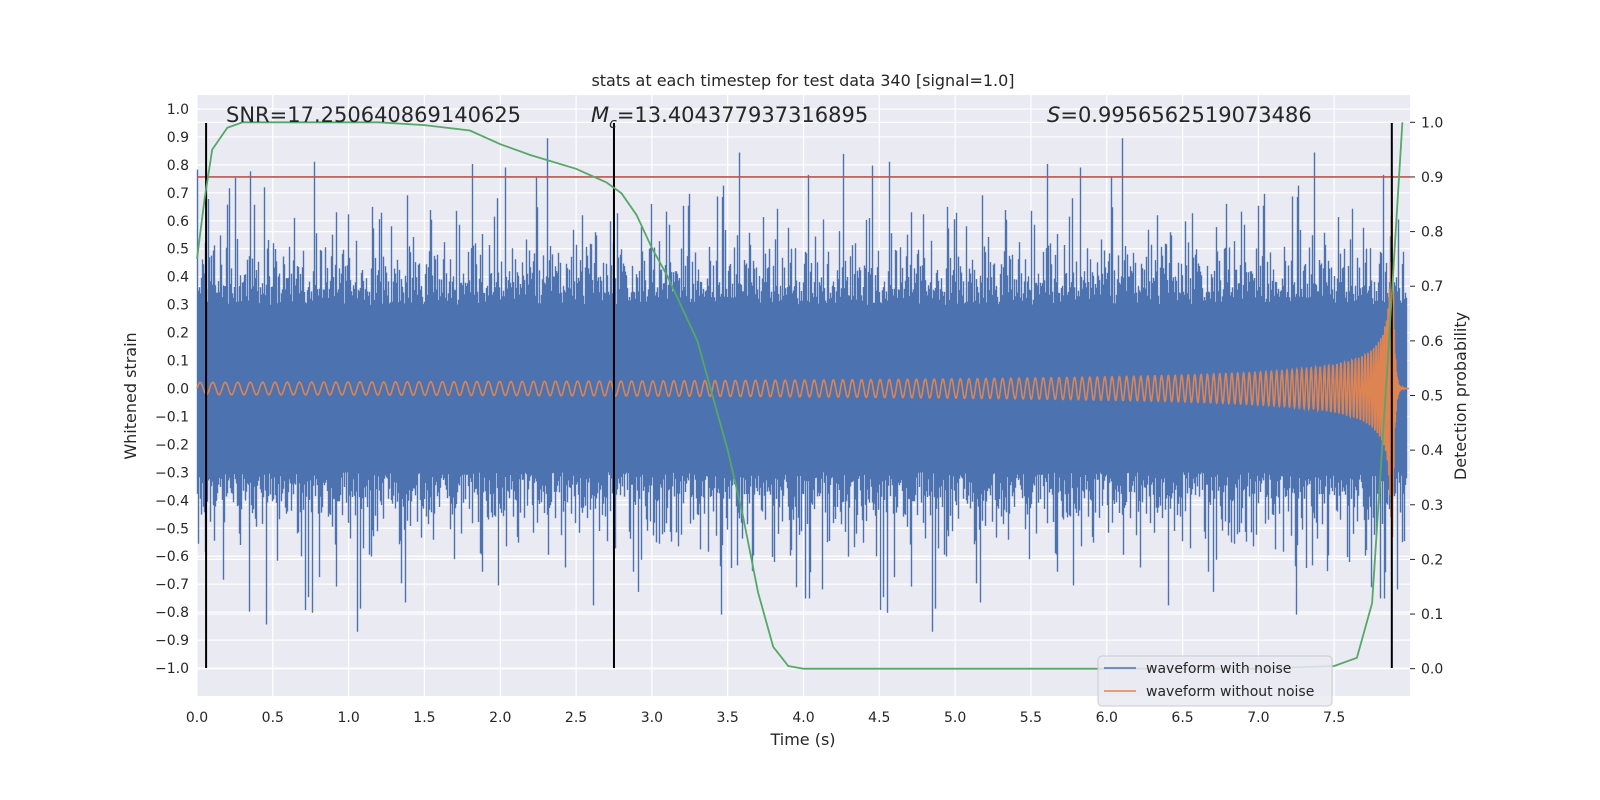 This screenshot has height=800, width=1600. What do you see at coordinates (1107, 718) in the screenshot?
I see `x-tick-label: 6.0` at bounding box center [1107, 718].